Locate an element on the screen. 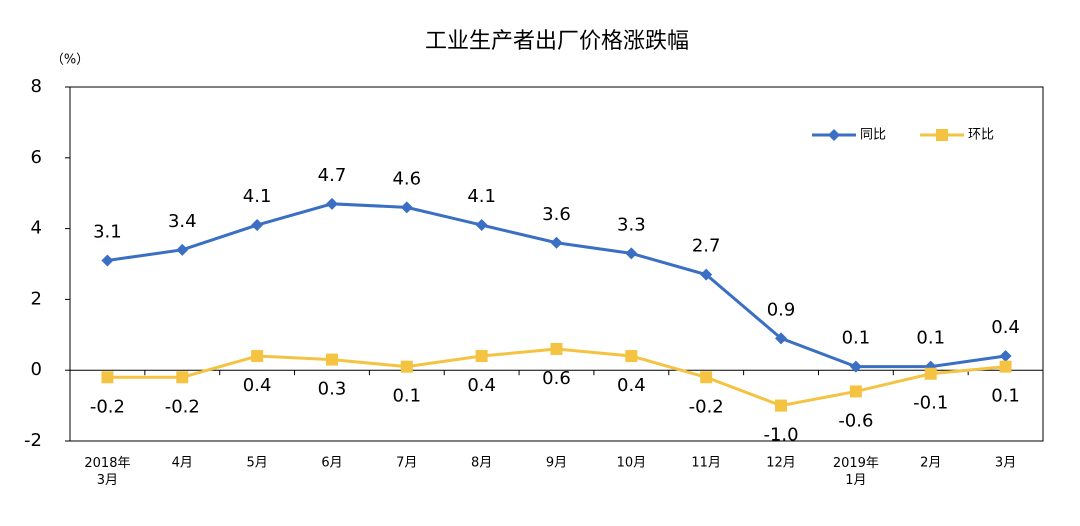  data-label: -1.0 is located at coordinates (780, 435).